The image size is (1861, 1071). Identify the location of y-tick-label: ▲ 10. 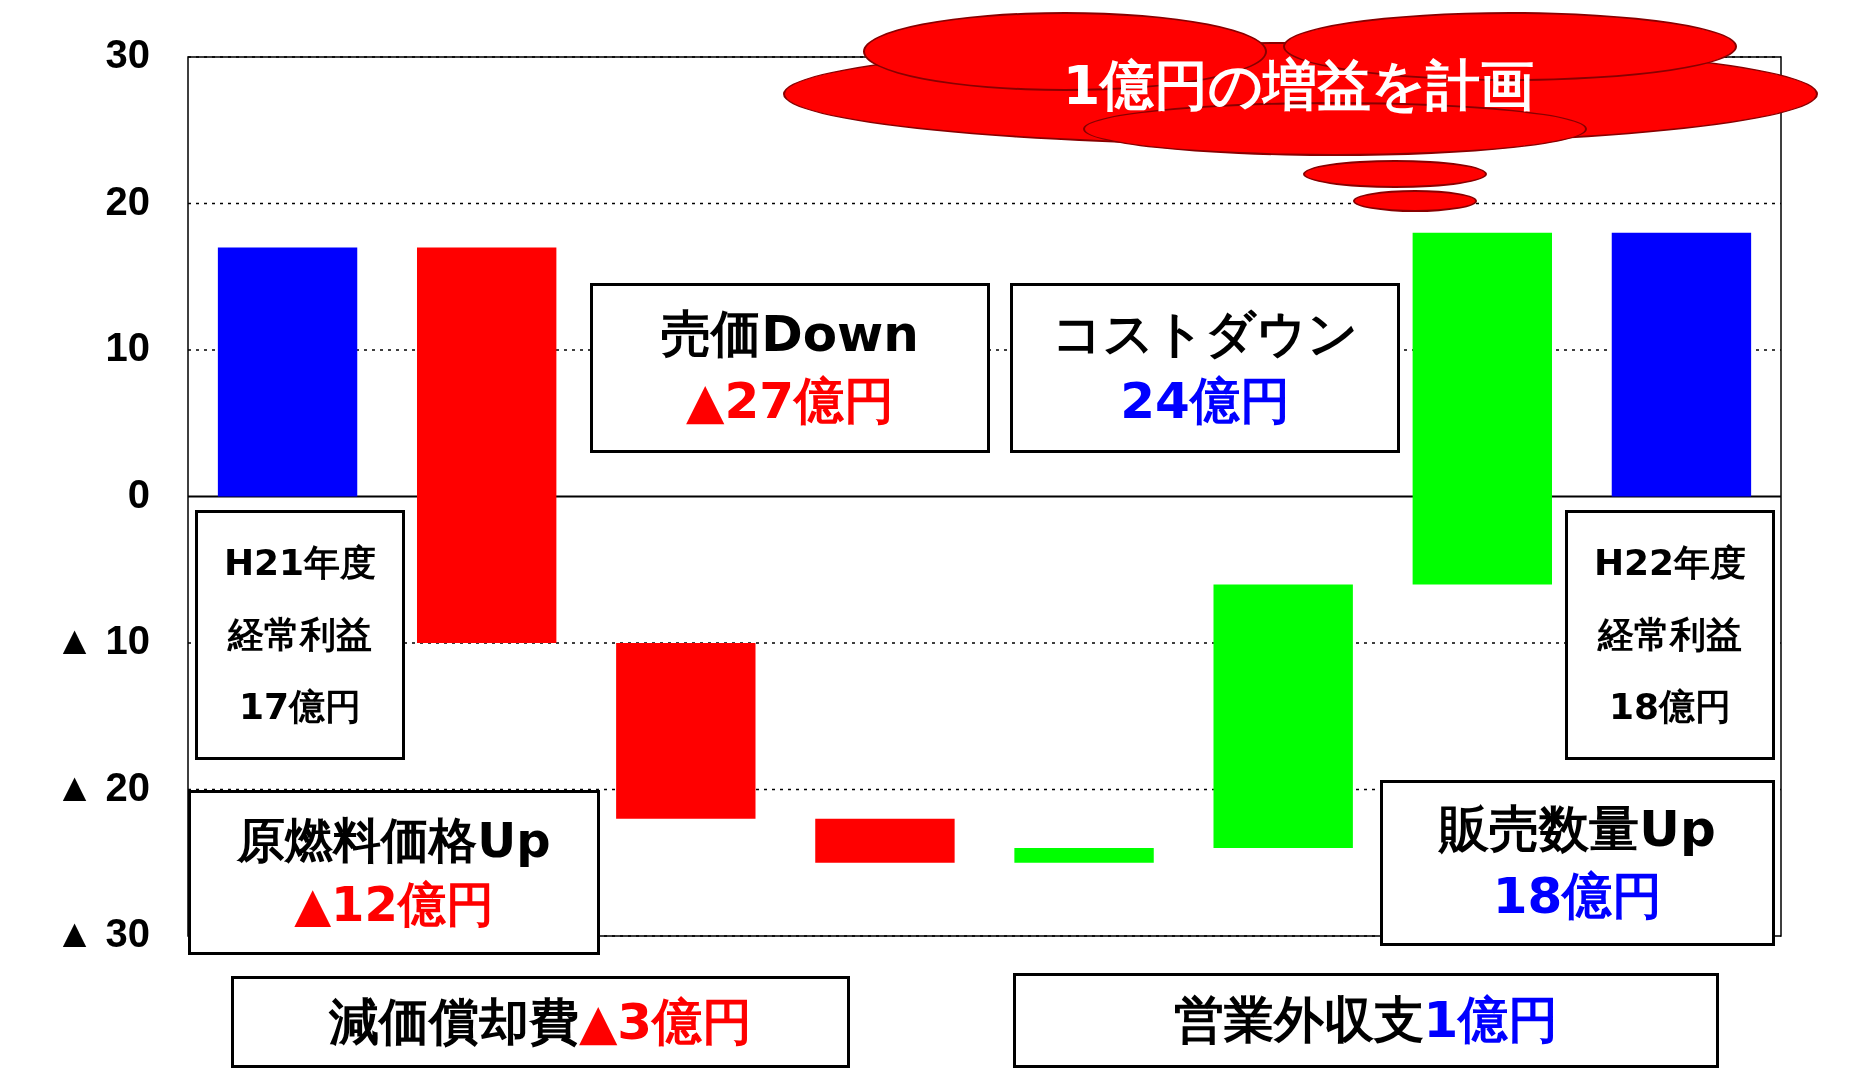
(102, 640).